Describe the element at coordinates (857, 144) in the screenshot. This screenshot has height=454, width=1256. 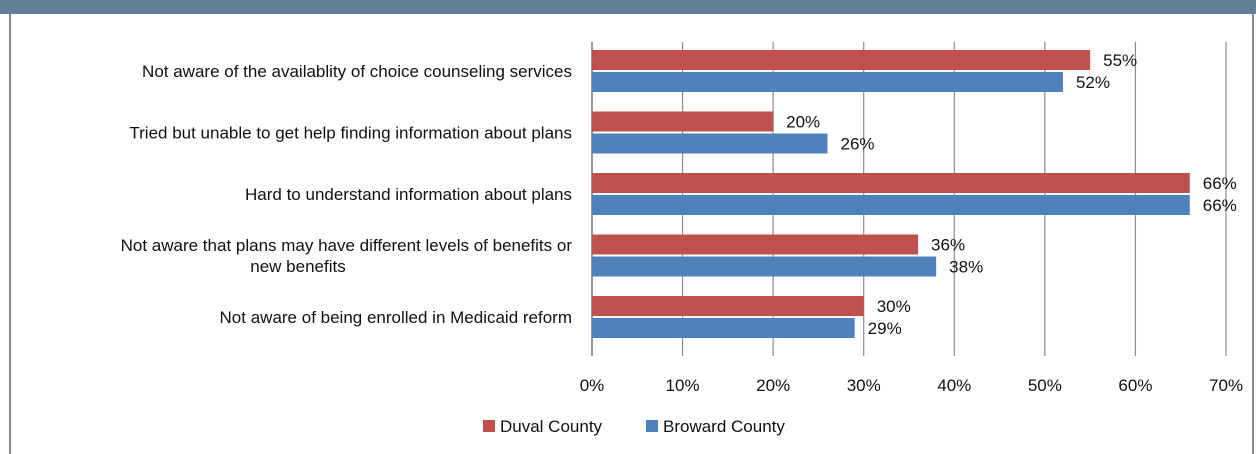
I see `data-label: 26%` at that location.